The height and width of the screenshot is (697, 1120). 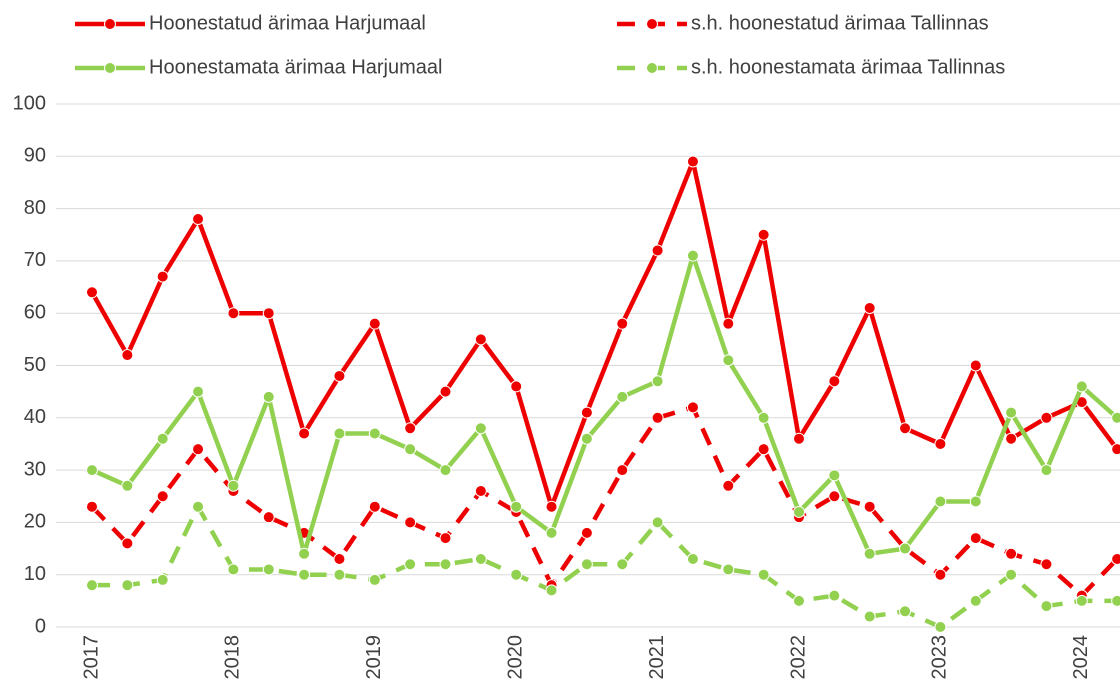 I want to click on y-tick-label: 70, so click(x=35, y=260).